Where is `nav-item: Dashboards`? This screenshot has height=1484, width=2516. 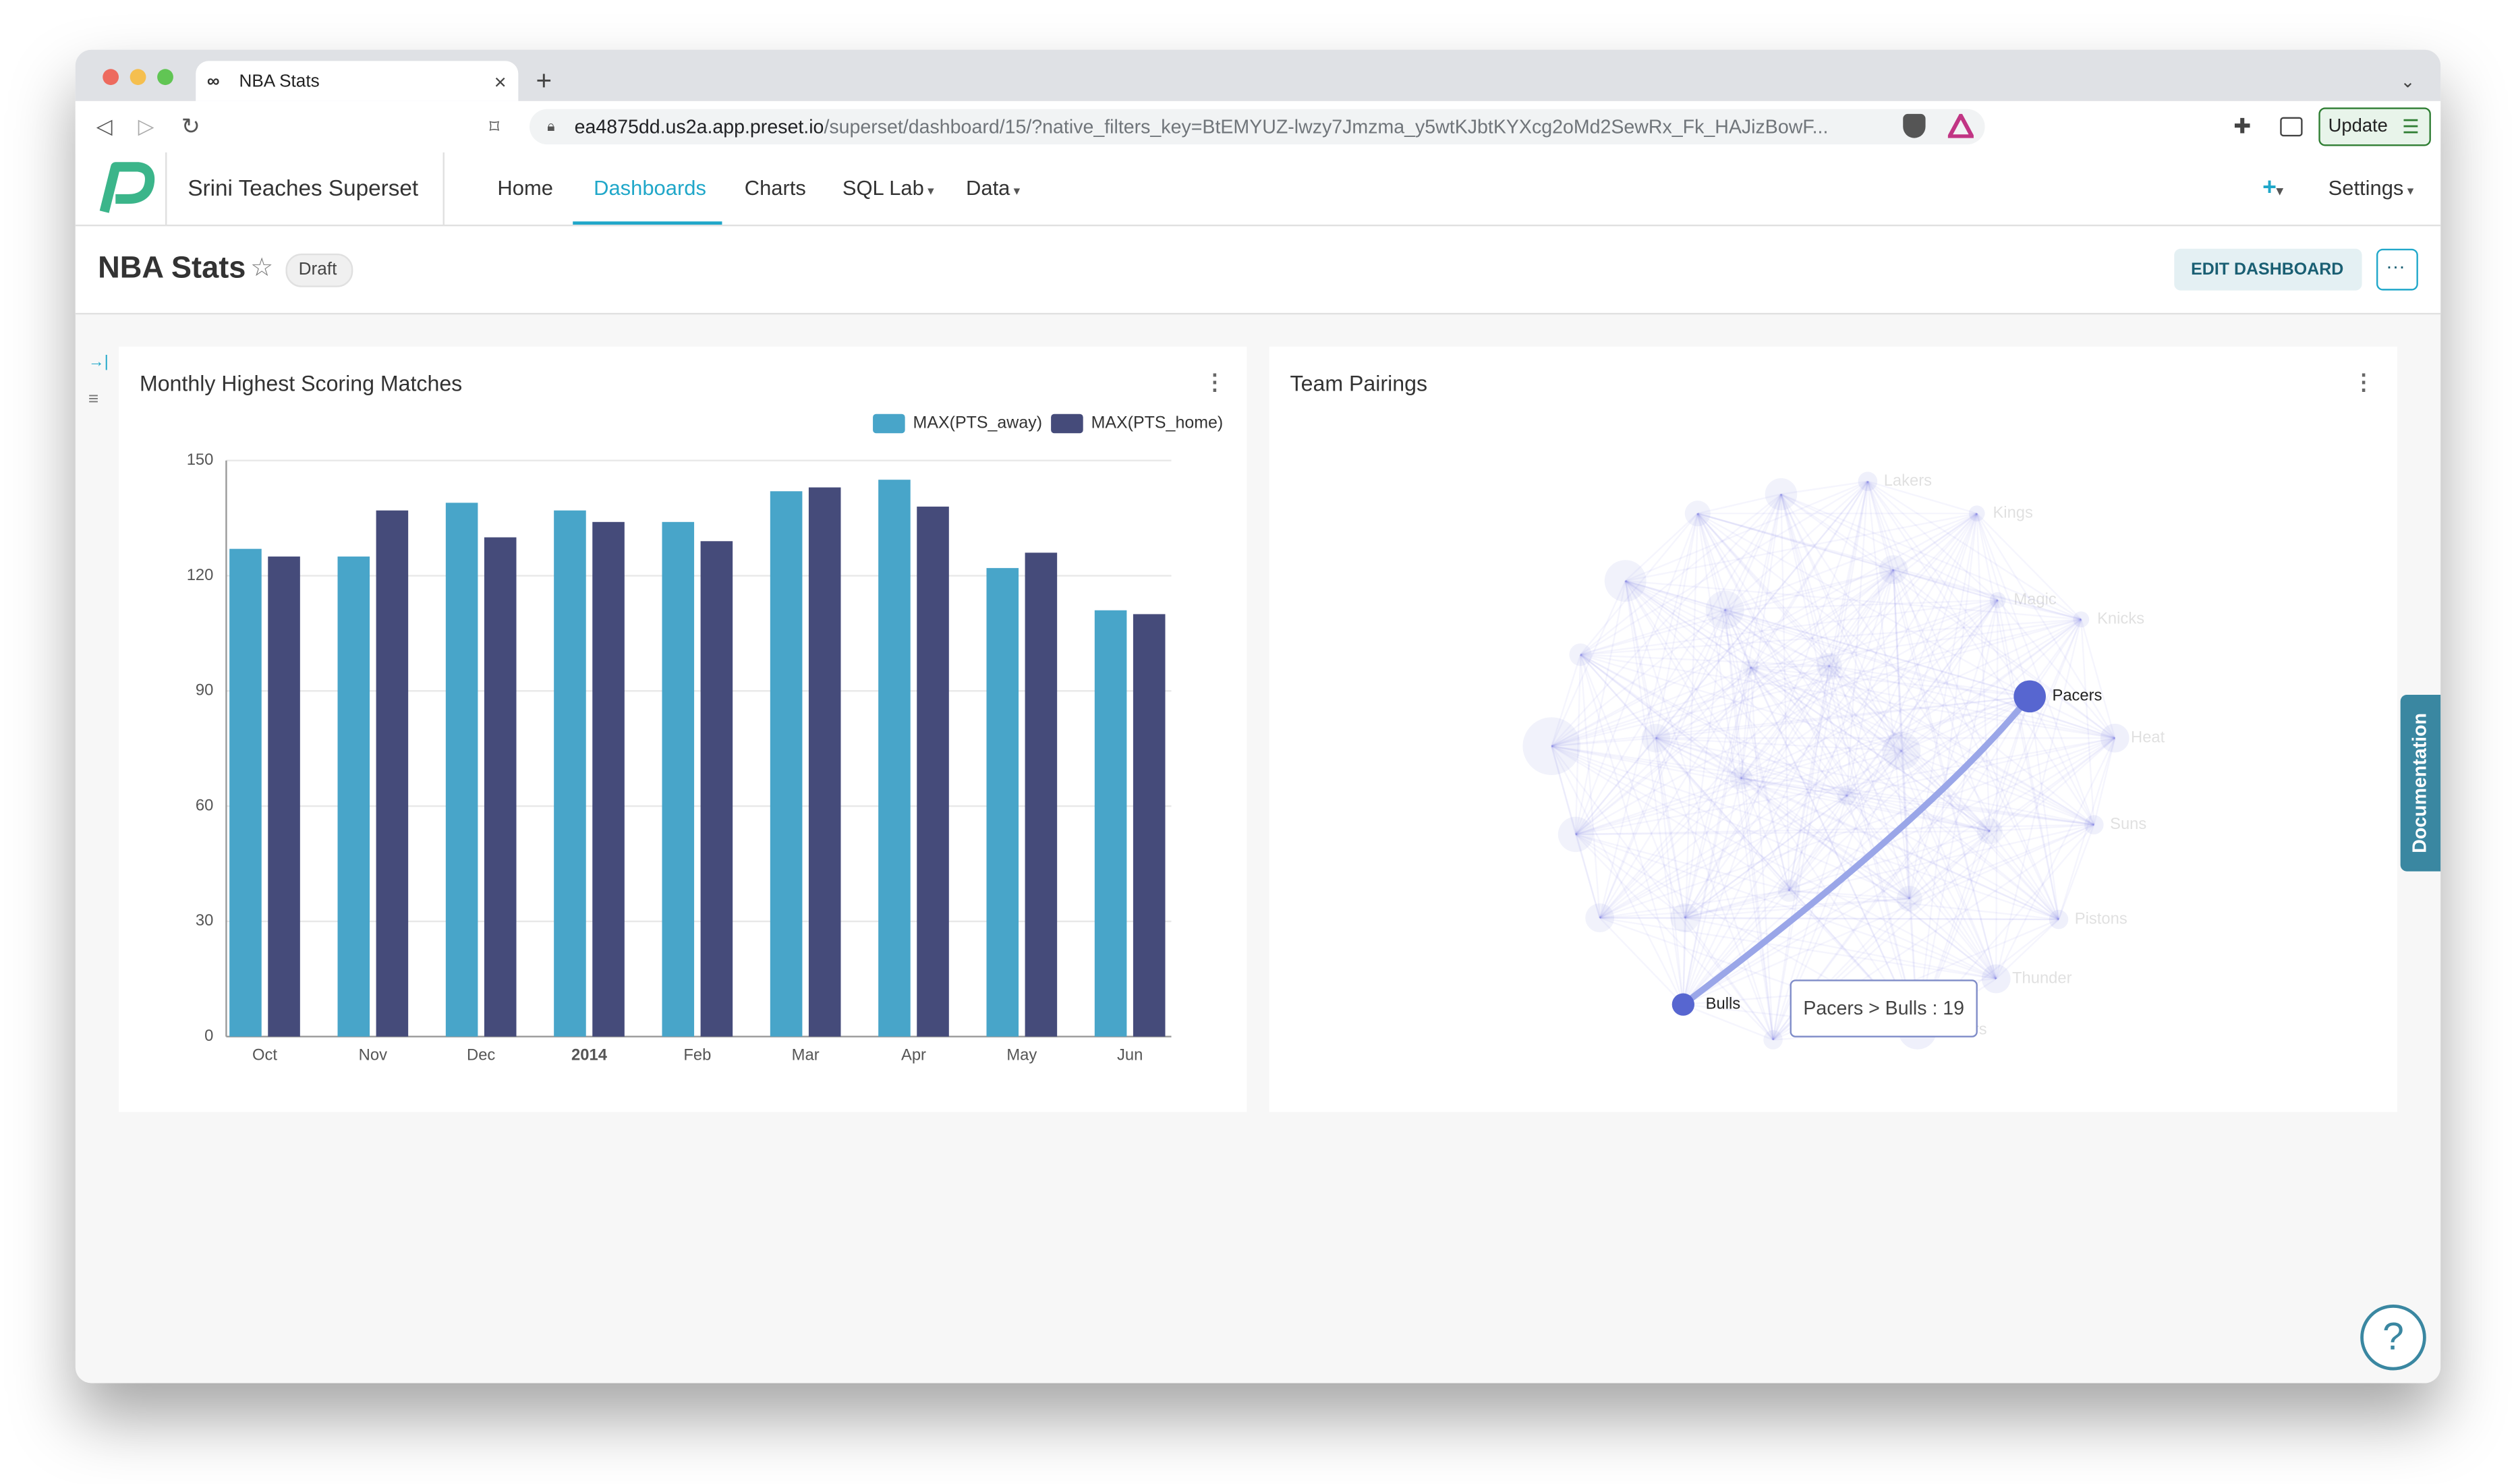 nav-item: Dashboards is located at coordinates (650, 187).